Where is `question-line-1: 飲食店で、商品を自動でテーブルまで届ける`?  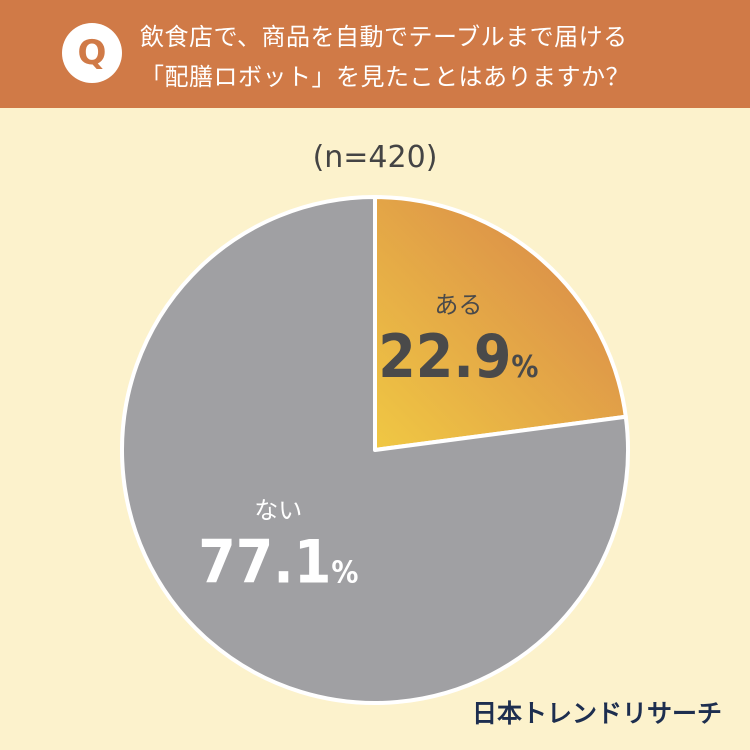 question-line-1: 飲食店で、商品を自動でテーブルまで届ける is located at coordinates (384, 37).